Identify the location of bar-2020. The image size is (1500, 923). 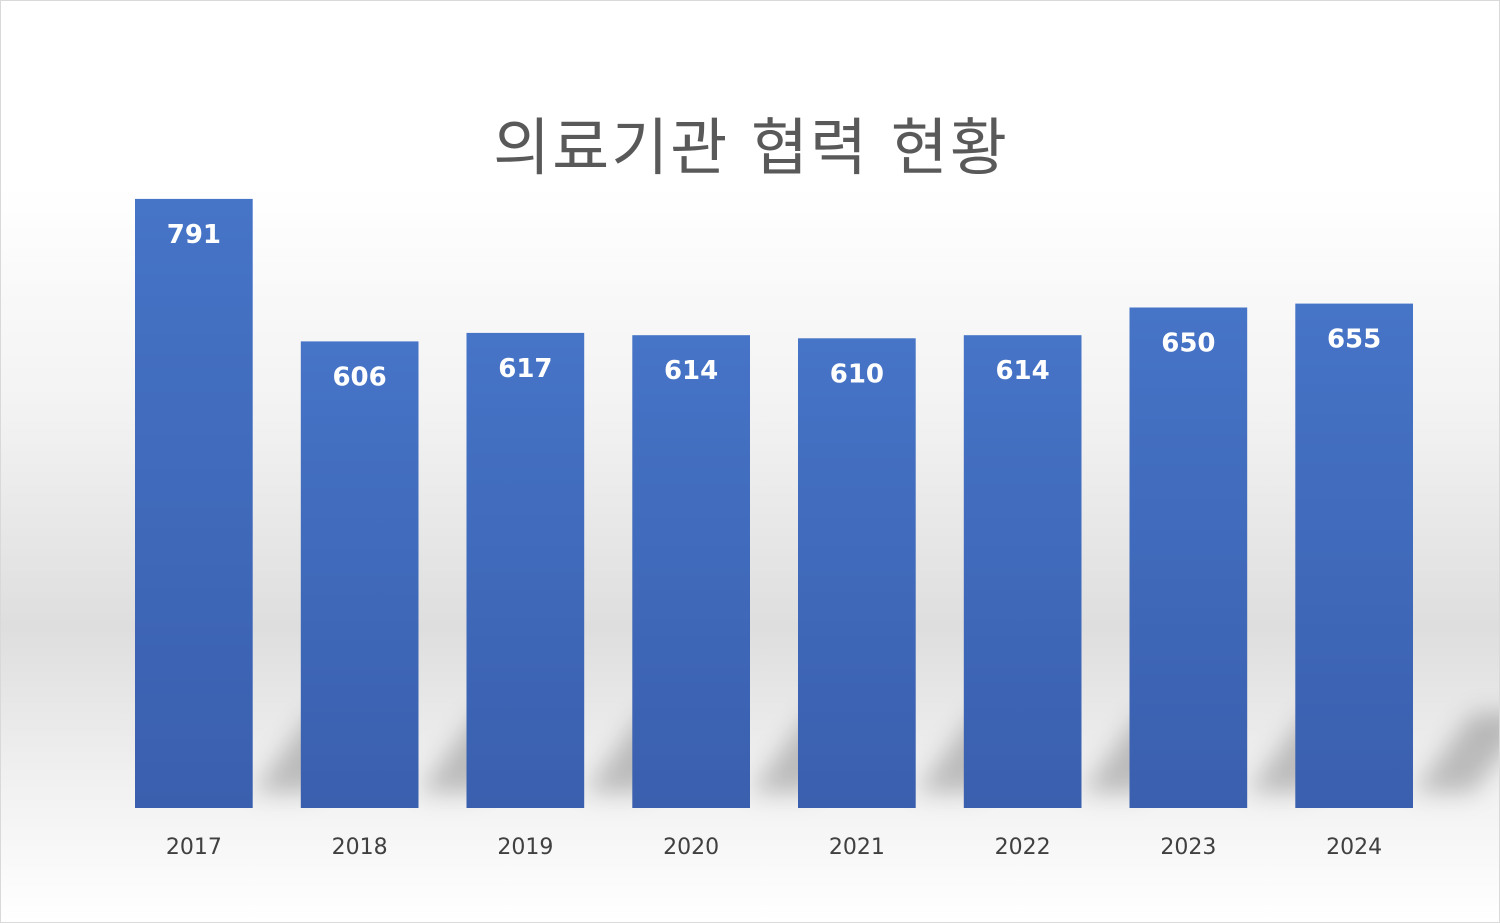
(691, 571).